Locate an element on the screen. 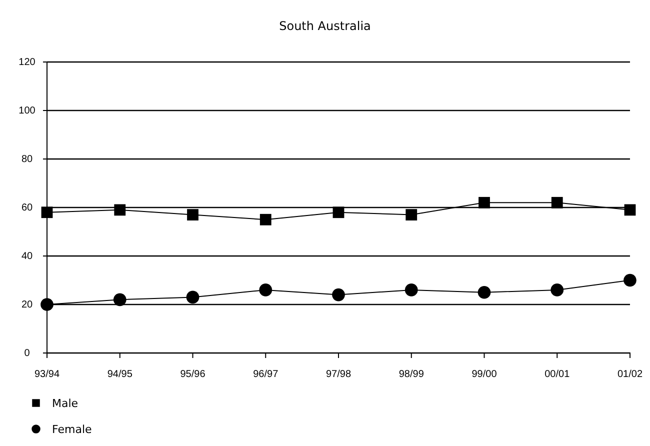  y-tick-label: 100 is located at coordinates (27, 111).